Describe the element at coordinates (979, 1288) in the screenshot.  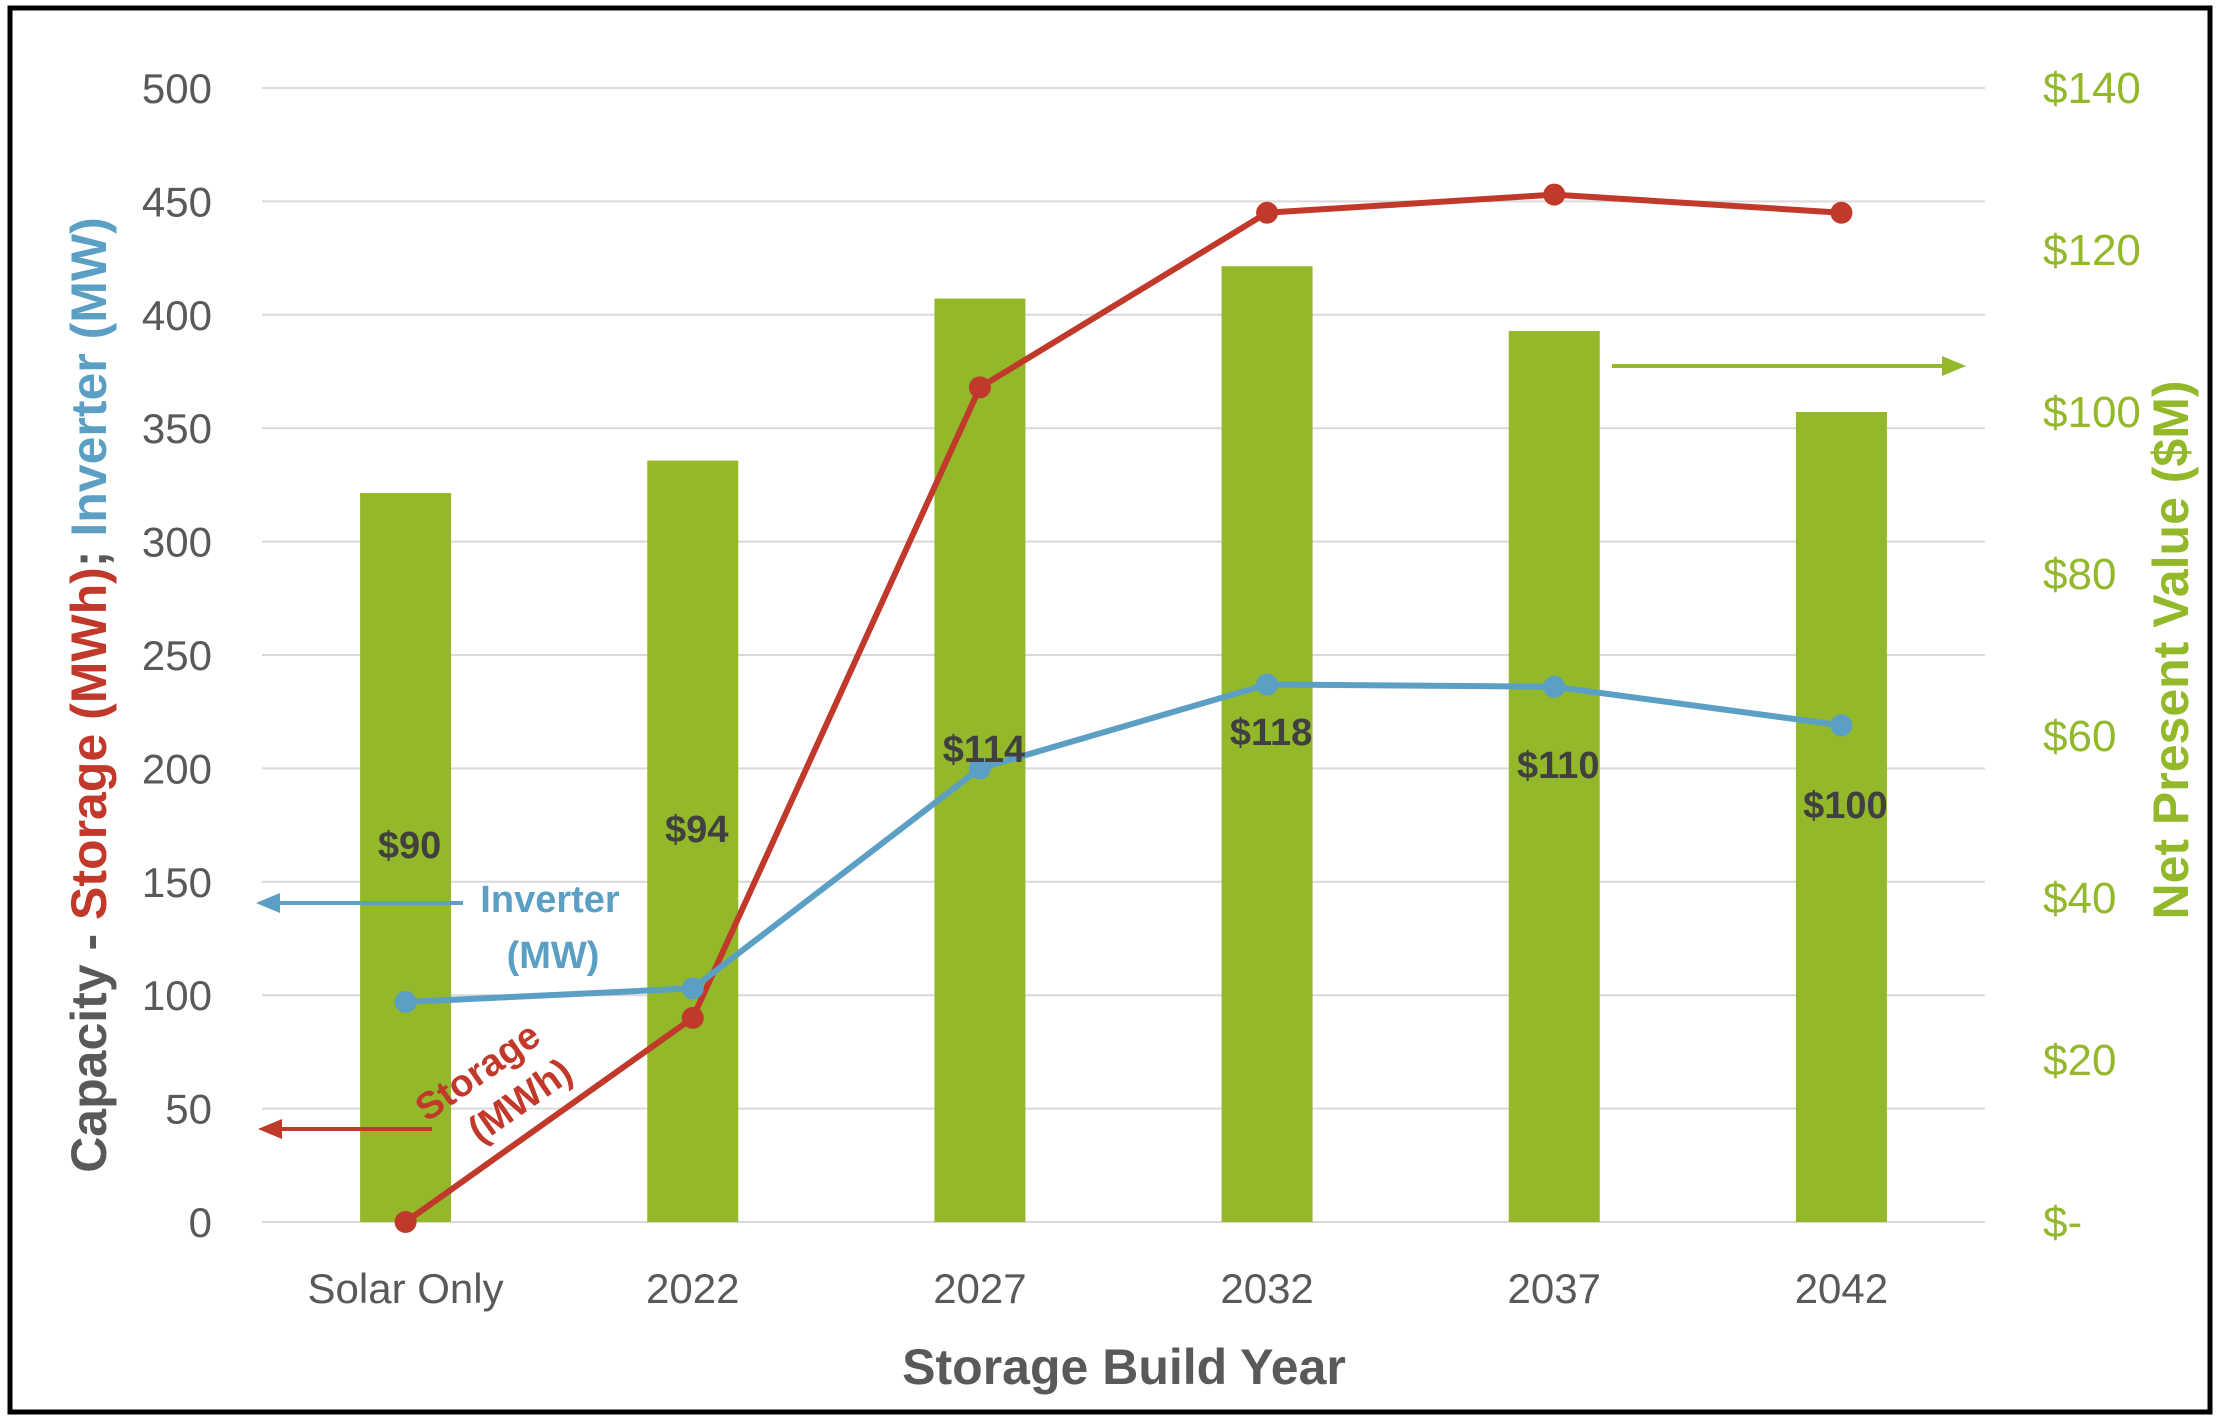
I see `x-tick-label: 2027` at that location.